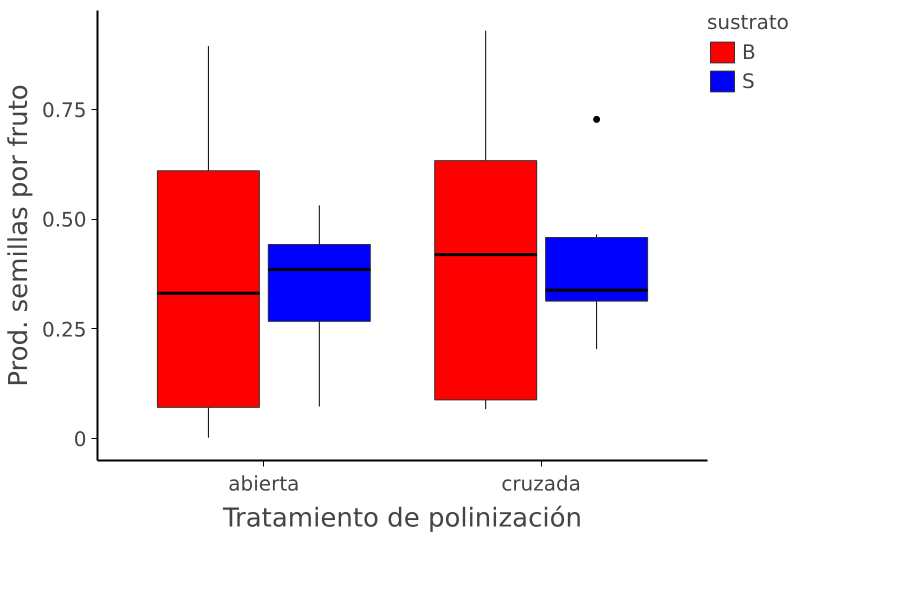  What do you see at coordinates (264, 484) in the screenshot?
I see `x-tick-label: abierta` at bounding box center [264, 484].